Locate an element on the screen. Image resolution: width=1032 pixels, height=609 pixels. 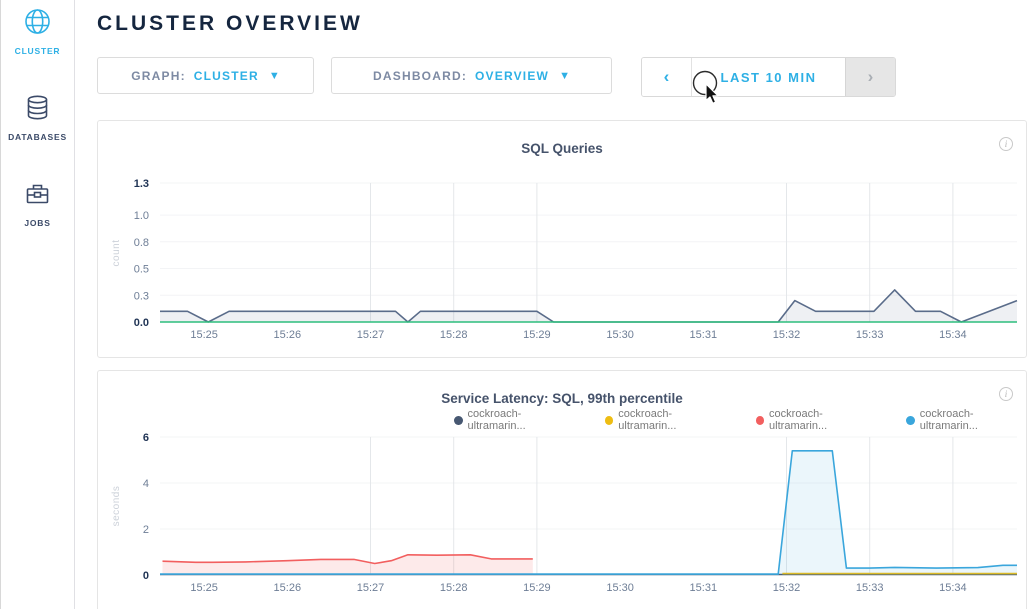
briefcase-icon is located at coordinates (37, 196).